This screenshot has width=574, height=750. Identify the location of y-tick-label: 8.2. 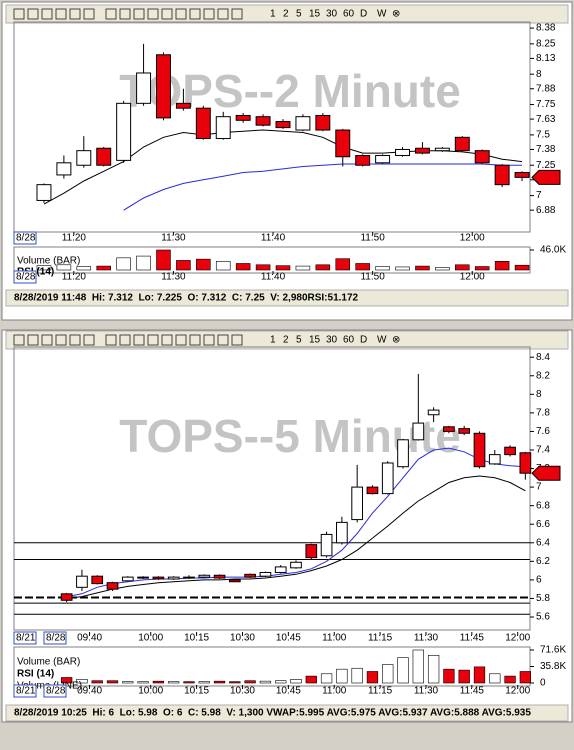
(543, 375).